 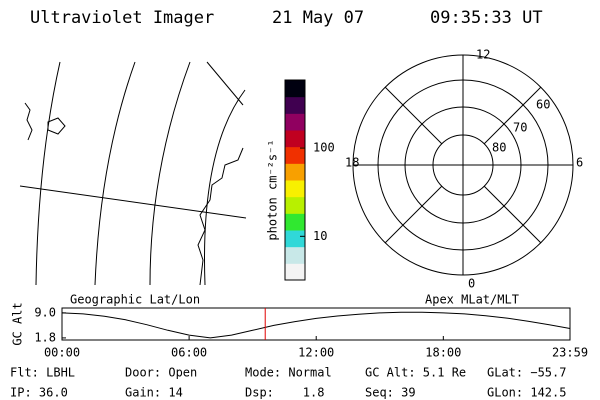 What do you see at coordinates (543, 105) in the screenshot?
I see `lat-label: 60` at bounding box center [543, 105].